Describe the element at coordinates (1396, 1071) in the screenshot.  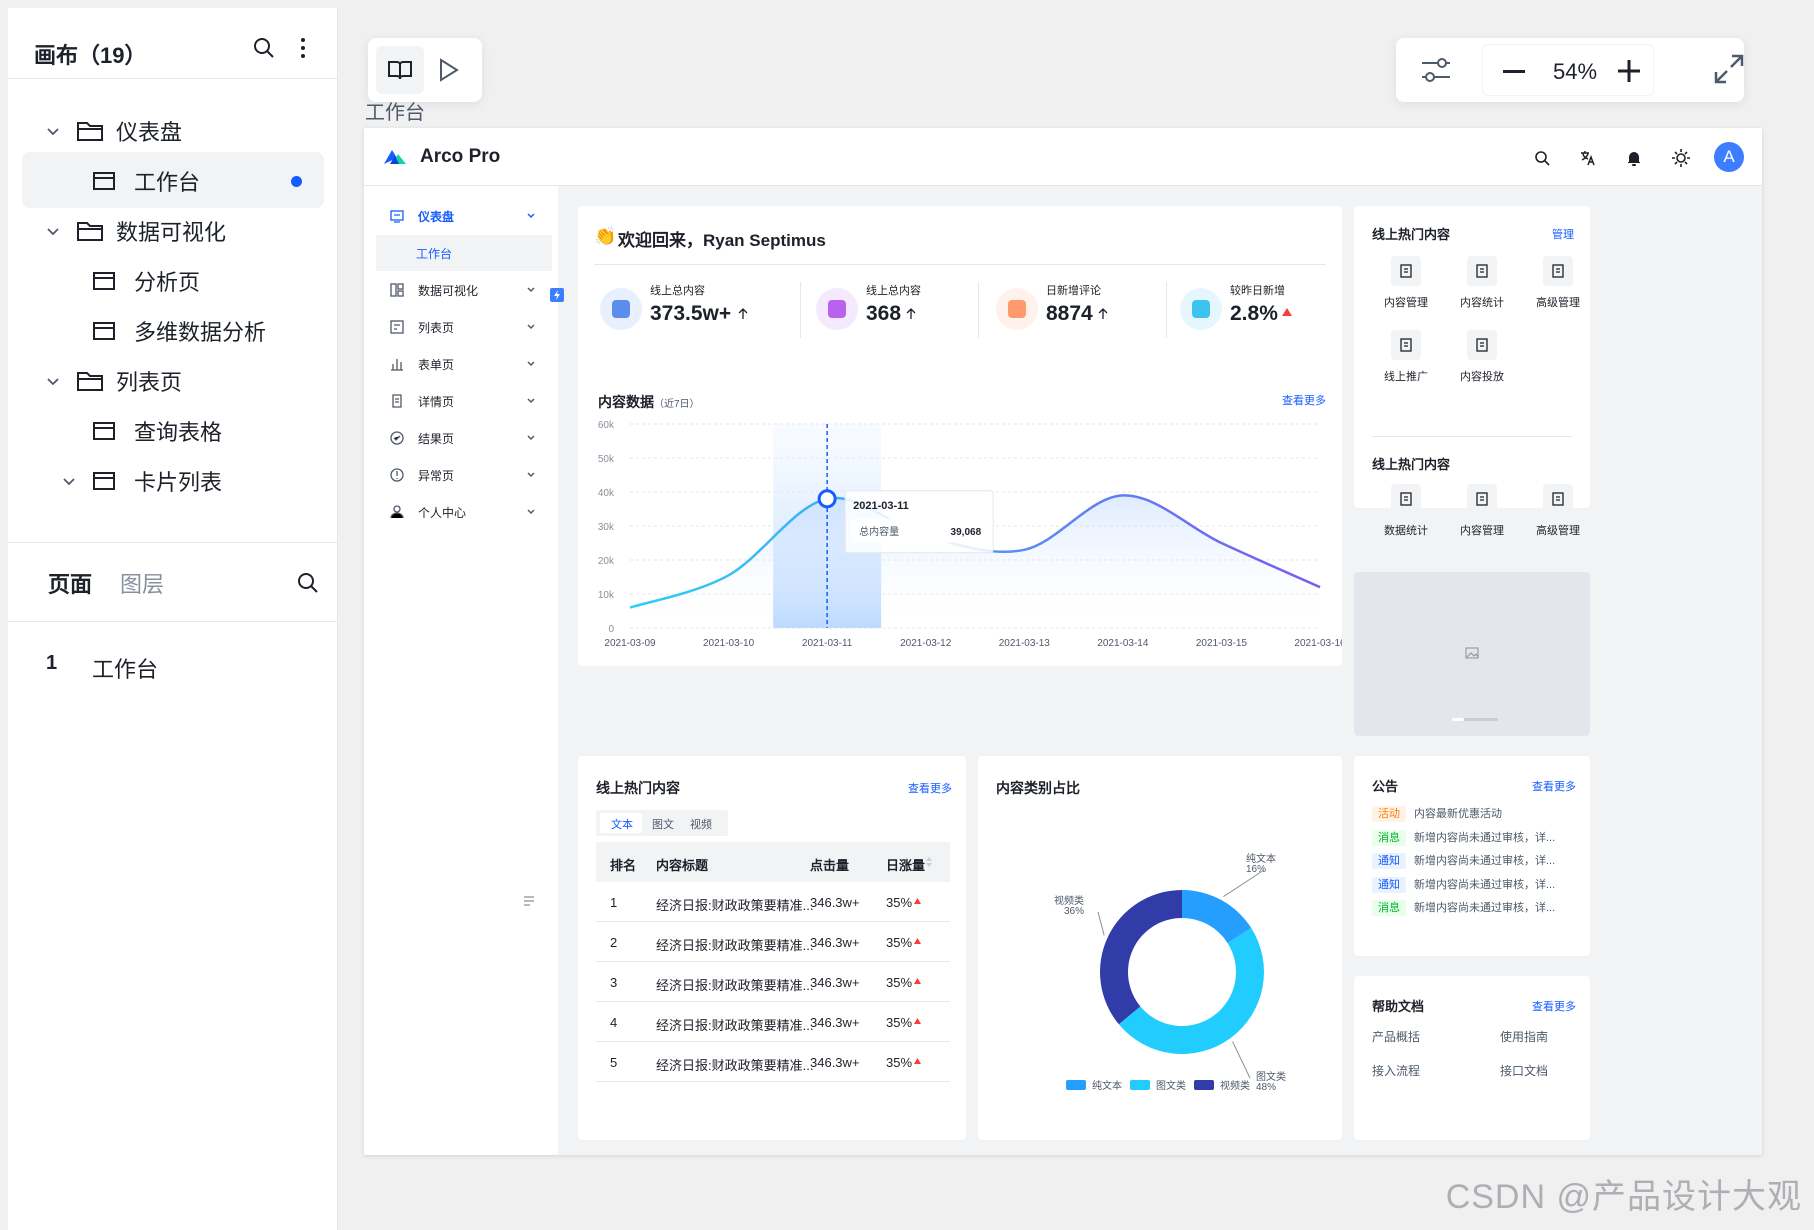
I see `help-link: 接入流程` at that location.